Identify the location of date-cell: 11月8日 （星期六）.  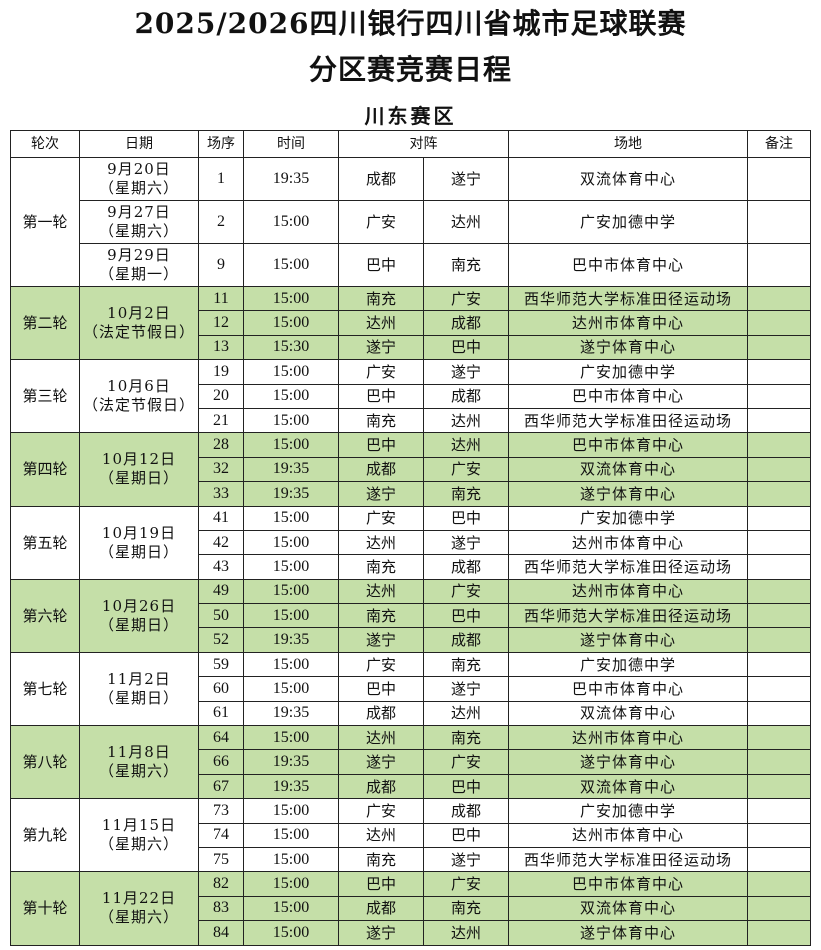
(139, 762).